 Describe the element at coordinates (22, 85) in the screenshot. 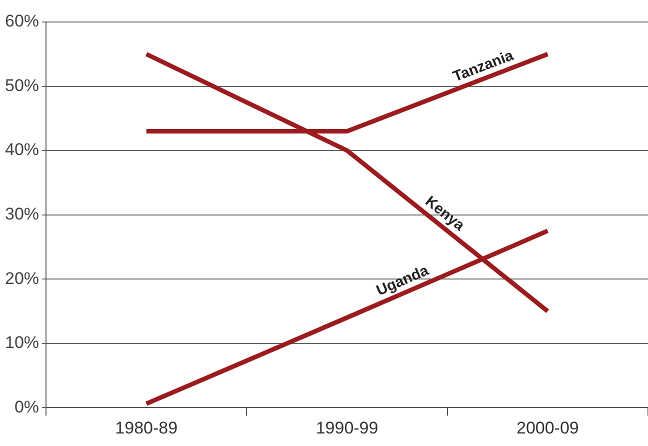

I see `y-tick-label: 50%` at that location.